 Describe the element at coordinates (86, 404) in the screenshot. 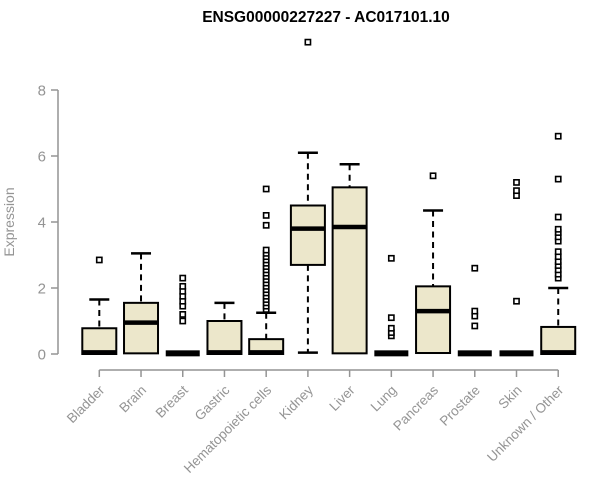

I see `x-tick-label: Bladder` at that location.